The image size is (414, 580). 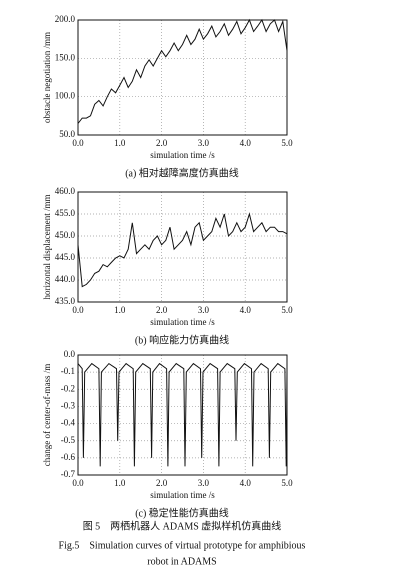 What do you see at coordinates (182, 339) in the screenshot?
I see `chart-caption: (b) 响应能力仿真曲线` at bounding box center [182, 339].